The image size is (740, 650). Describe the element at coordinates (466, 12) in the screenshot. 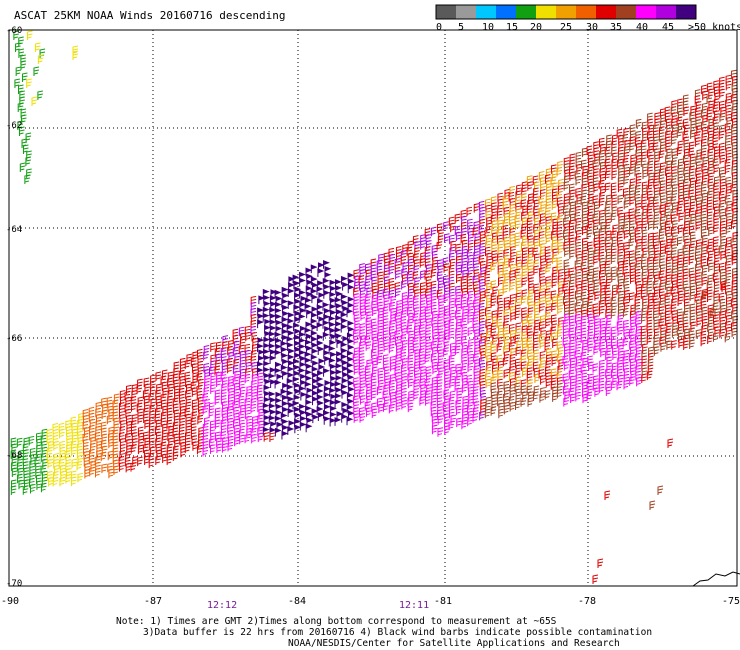

I see `colorbar-segment` at that location.